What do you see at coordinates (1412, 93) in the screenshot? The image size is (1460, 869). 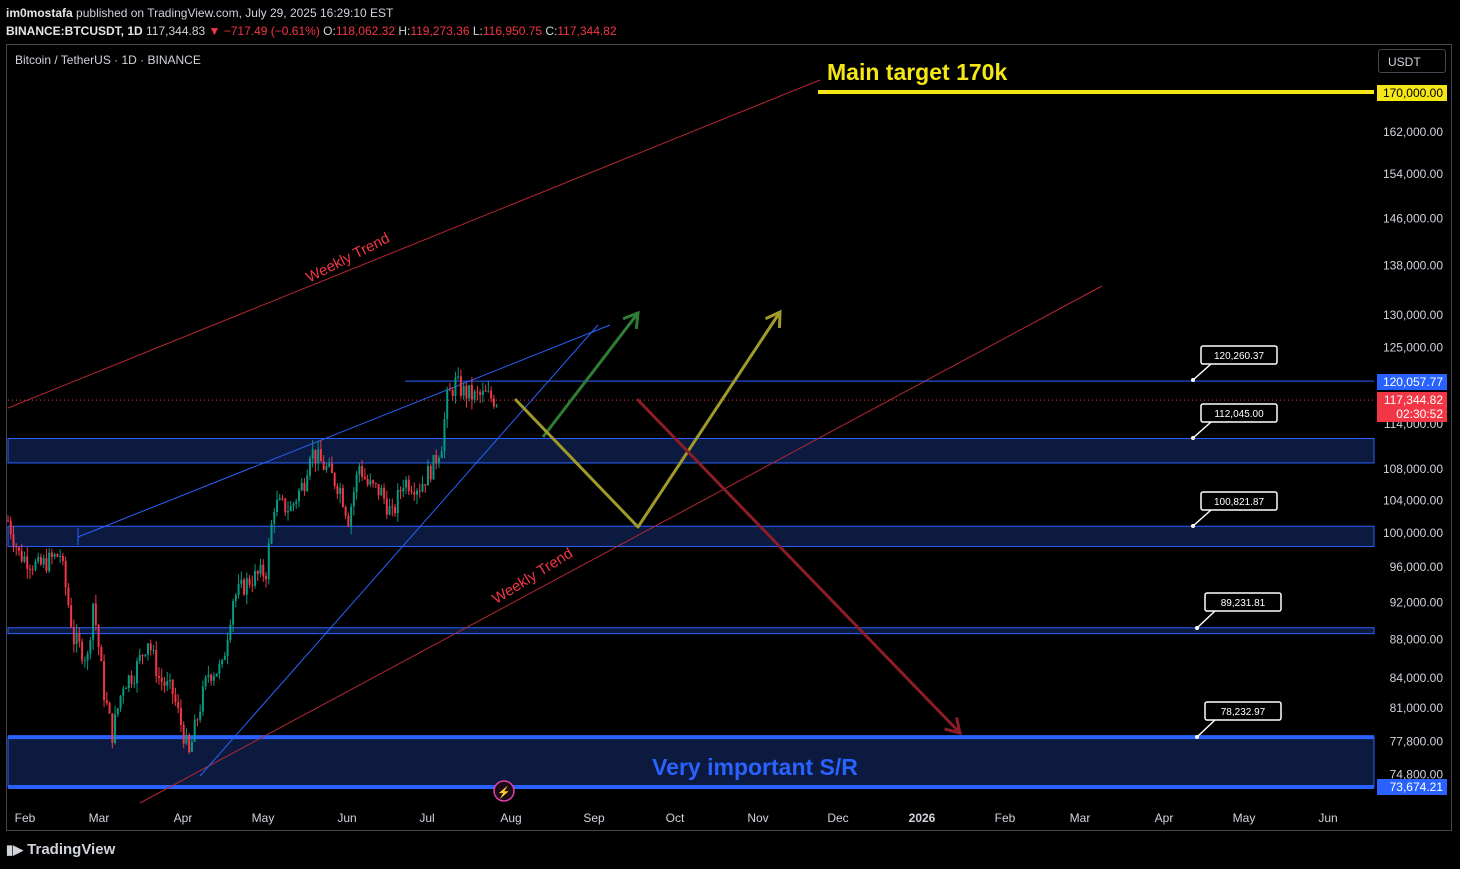 I see `target-price-badge-bg` at bounding box center [1412, 93].